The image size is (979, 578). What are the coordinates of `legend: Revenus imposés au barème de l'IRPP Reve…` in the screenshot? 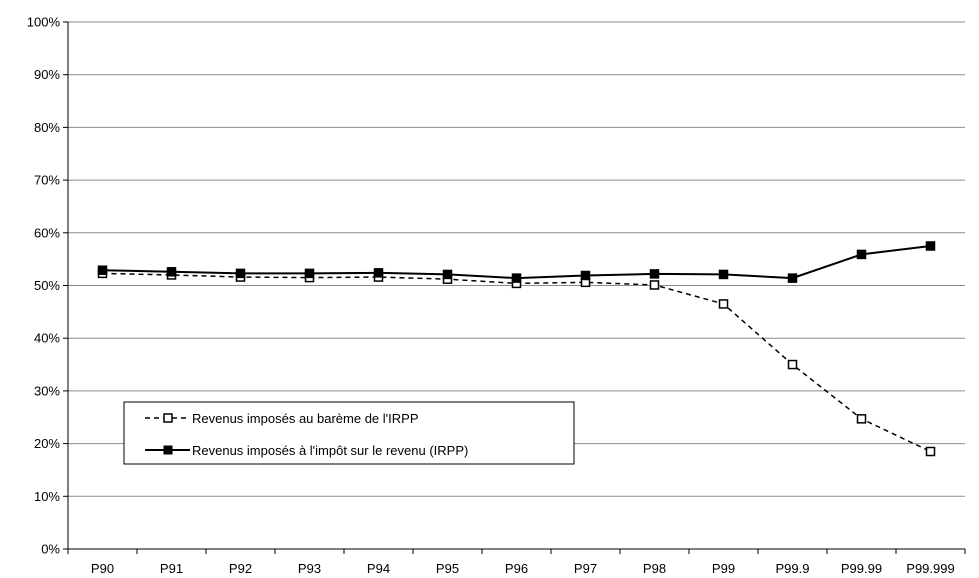 It's located at (349, 433).